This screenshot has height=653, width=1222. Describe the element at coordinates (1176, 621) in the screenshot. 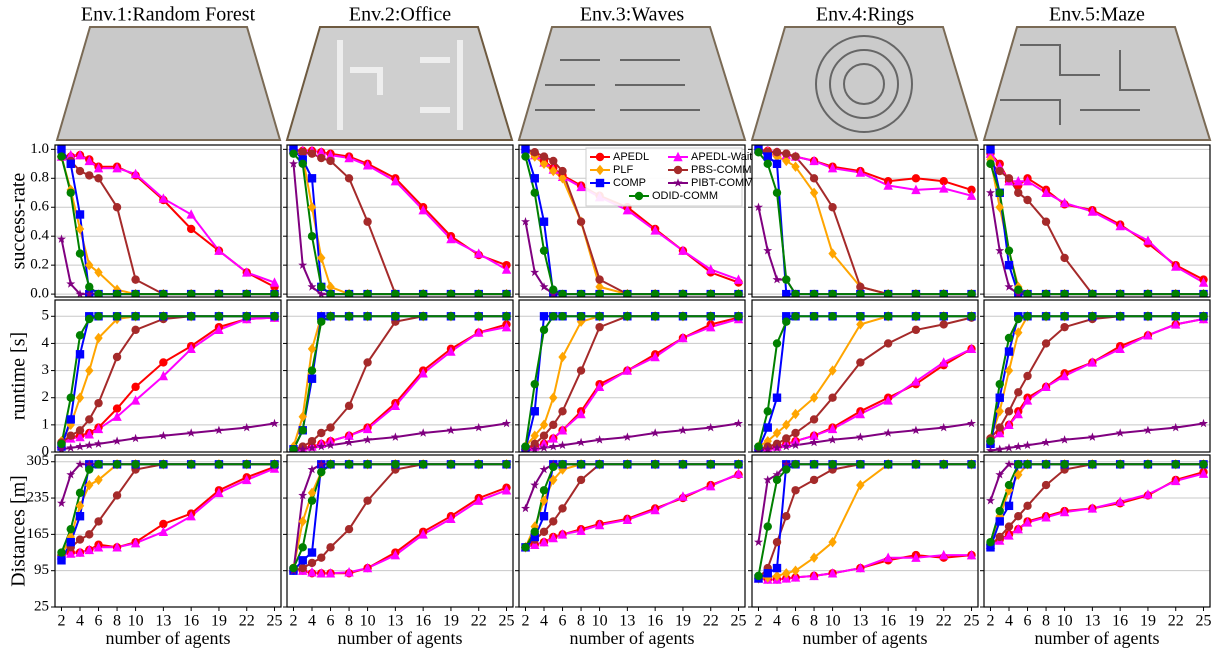

I see `x-tick-label: 22` at that location.